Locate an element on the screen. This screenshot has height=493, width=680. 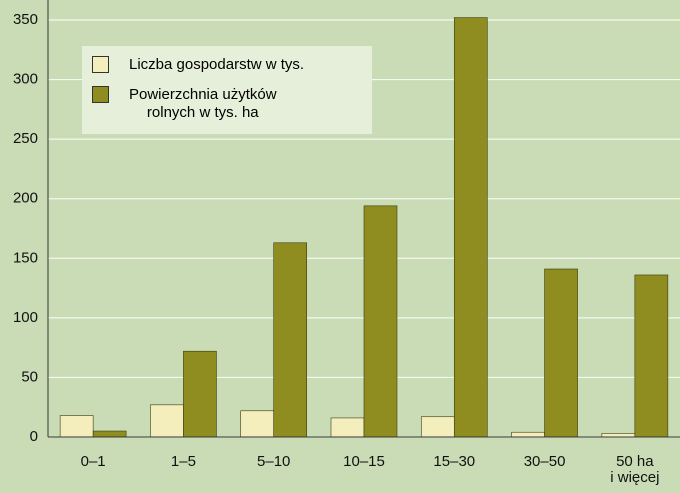
x-tick-label: 0–1 is located at coordinates (93, 461).